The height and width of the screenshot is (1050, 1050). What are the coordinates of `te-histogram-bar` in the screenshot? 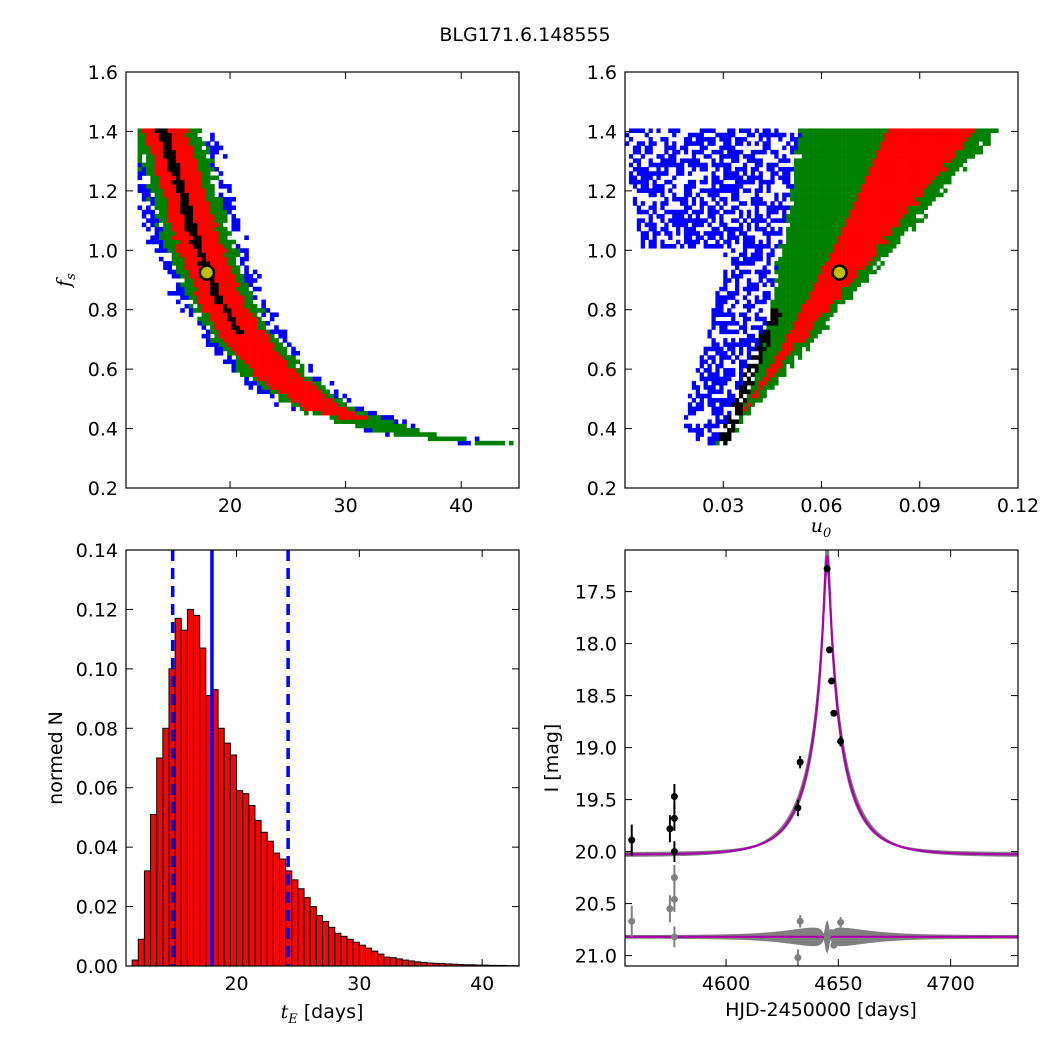 It's located at (350, 952).